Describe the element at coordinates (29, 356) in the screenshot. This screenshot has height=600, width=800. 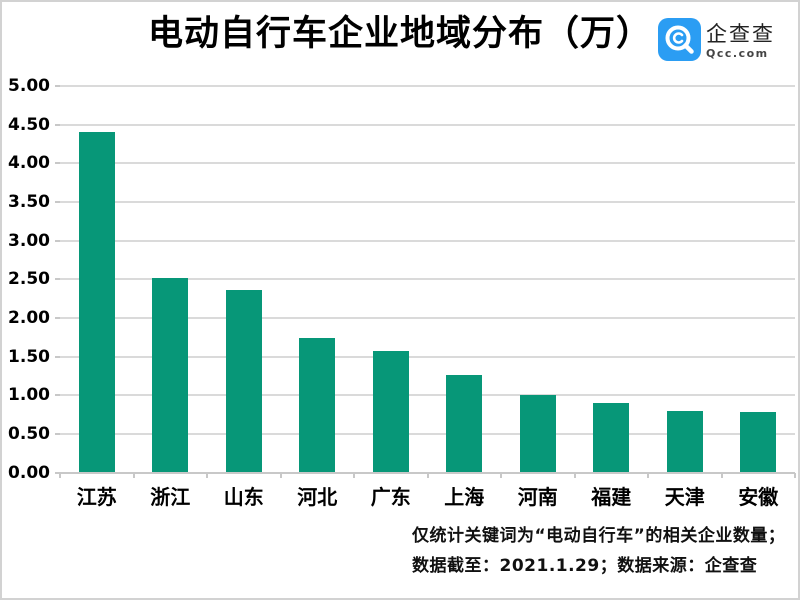
I see `y-axis-label: 1.50` at that location.